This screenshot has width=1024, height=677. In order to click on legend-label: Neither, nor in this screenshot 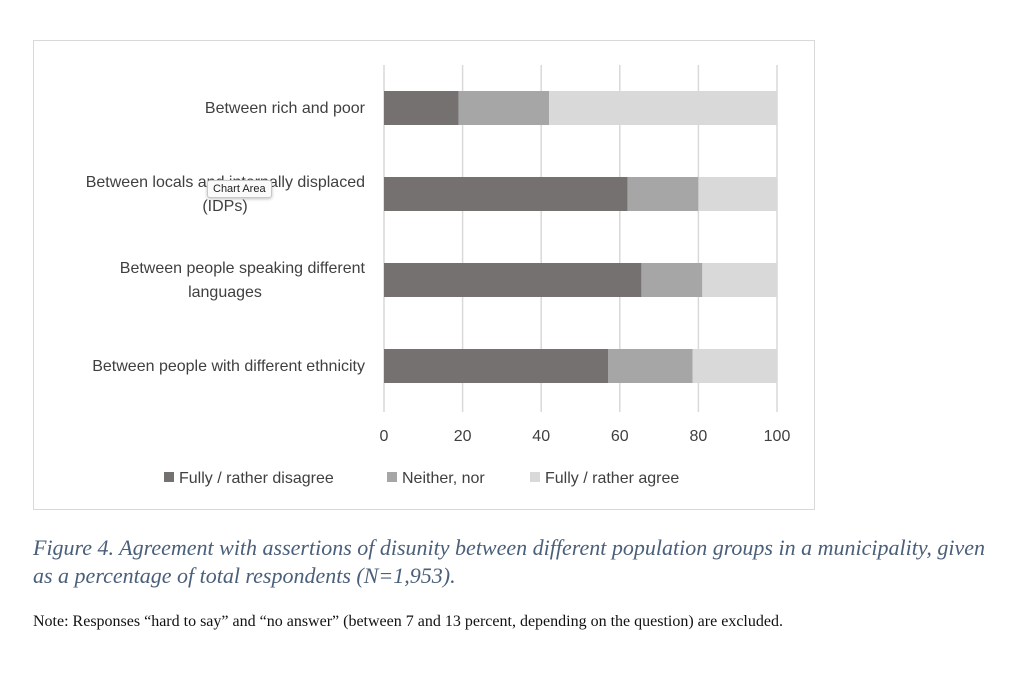, I will do `click(443, 478)`.